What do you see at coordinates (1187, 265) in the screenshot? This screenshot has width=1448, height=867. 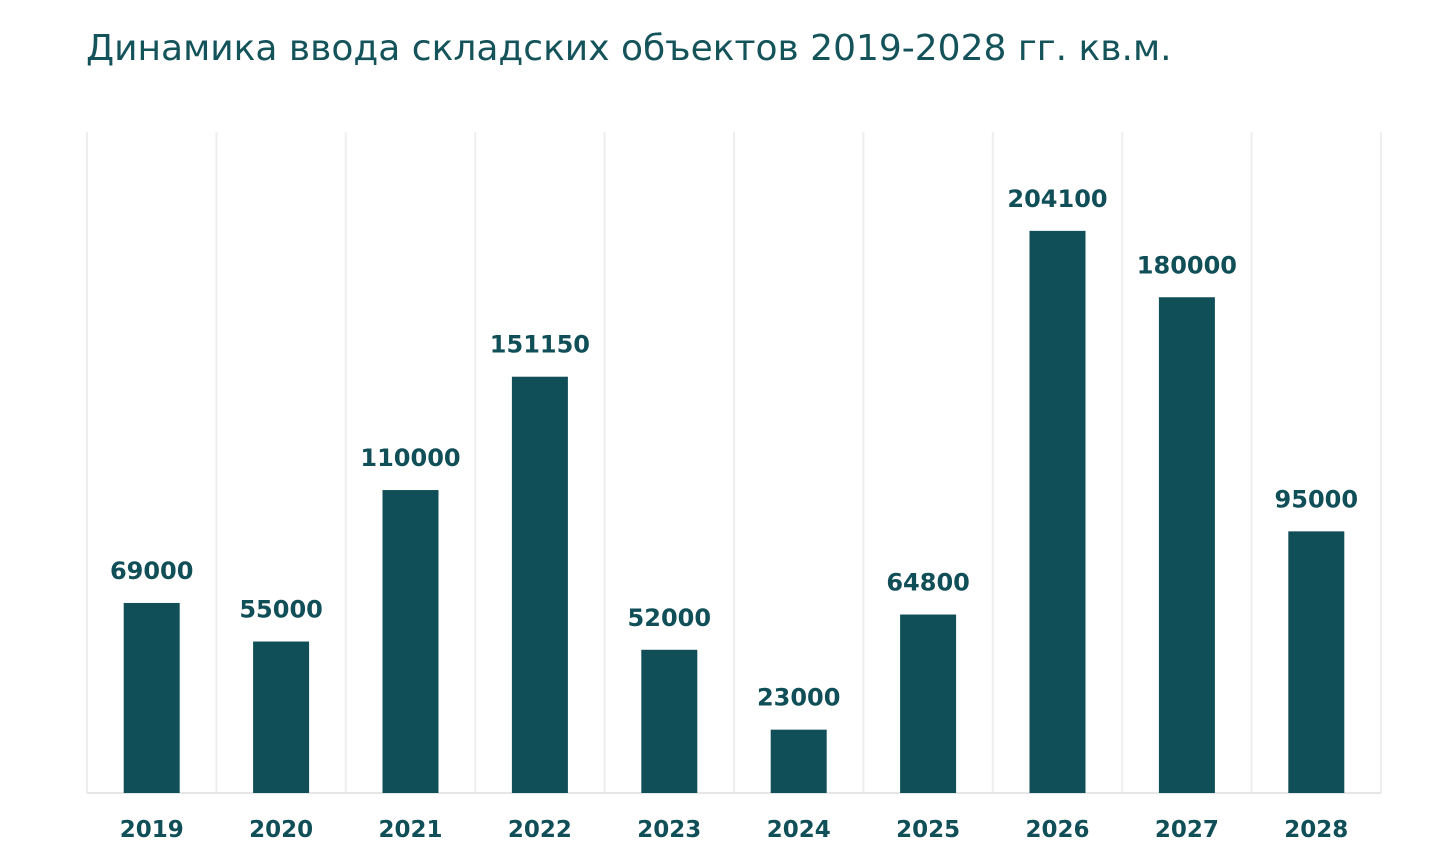 I see `value-label-2027: 180000` at bounding box center [1187, 265].